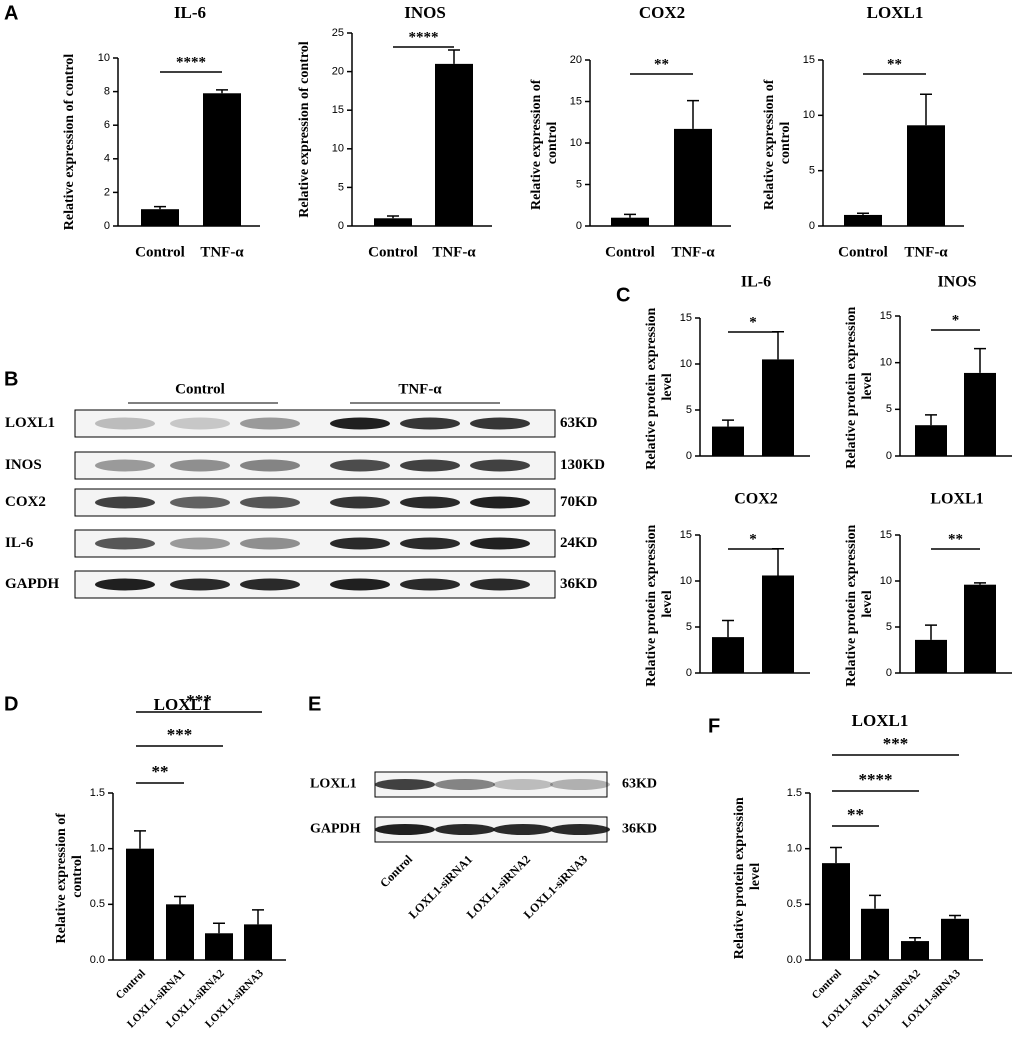 The height and width of the screenshot is (1039, 1020). What do you see at coordinates (579, 502) in the screenshot?
I see `blot-size-label: 70KD` at bounding box center [579, 502].